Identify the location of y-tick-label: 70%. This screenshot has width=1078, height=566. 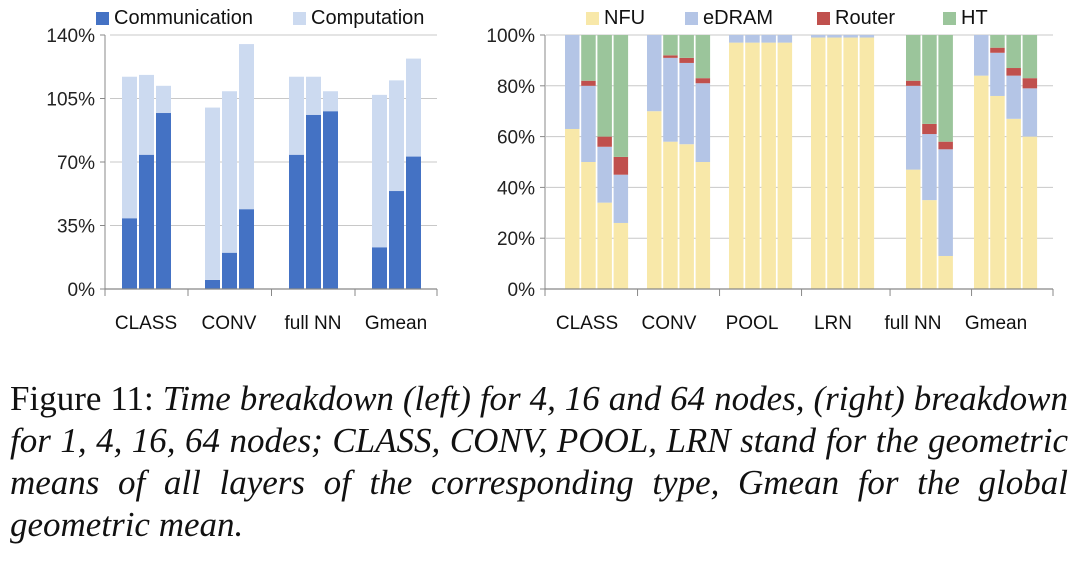
(76, 163).